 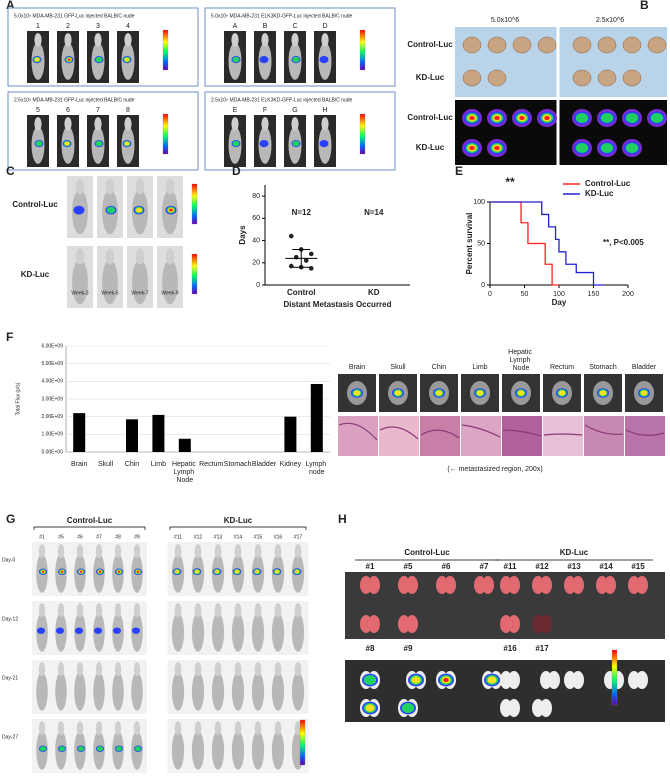 I want to click on p-value: **, P<0.005, so click(x=623, y=242).